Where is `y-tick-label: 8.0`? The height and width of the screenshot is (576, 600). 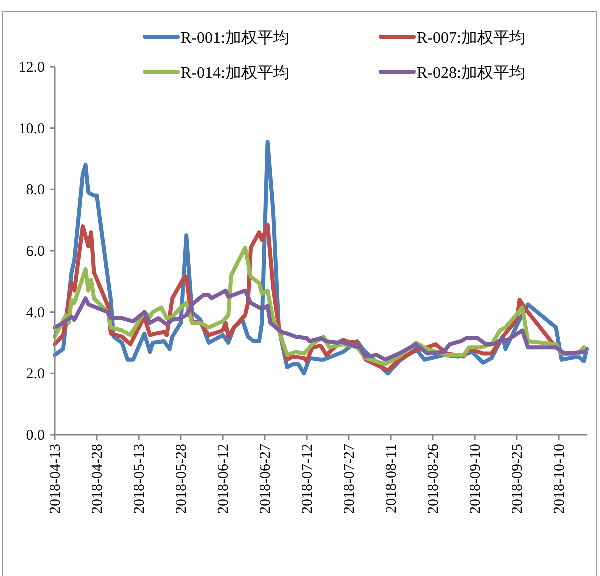
y-tick-label: 8.0 is located at coordinates (35, 190).